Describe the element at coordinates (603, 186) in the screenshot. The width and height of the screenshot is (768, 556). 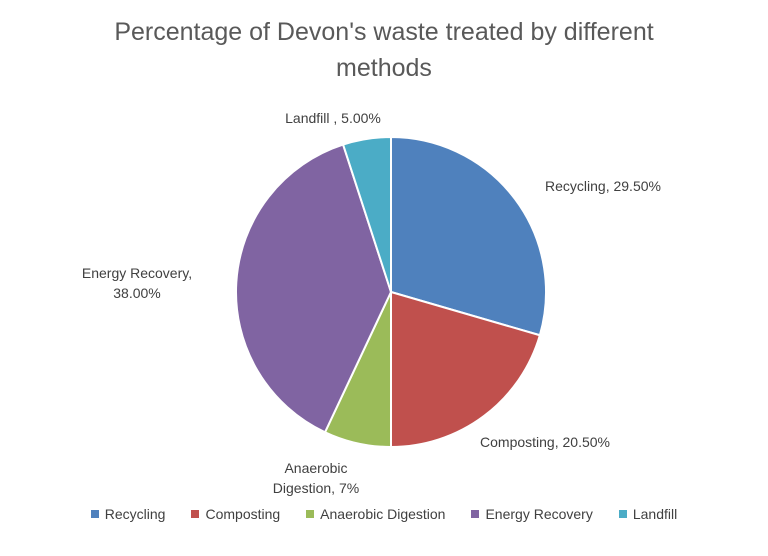
I see `data-label: Recycling, 29.50%` at that location.